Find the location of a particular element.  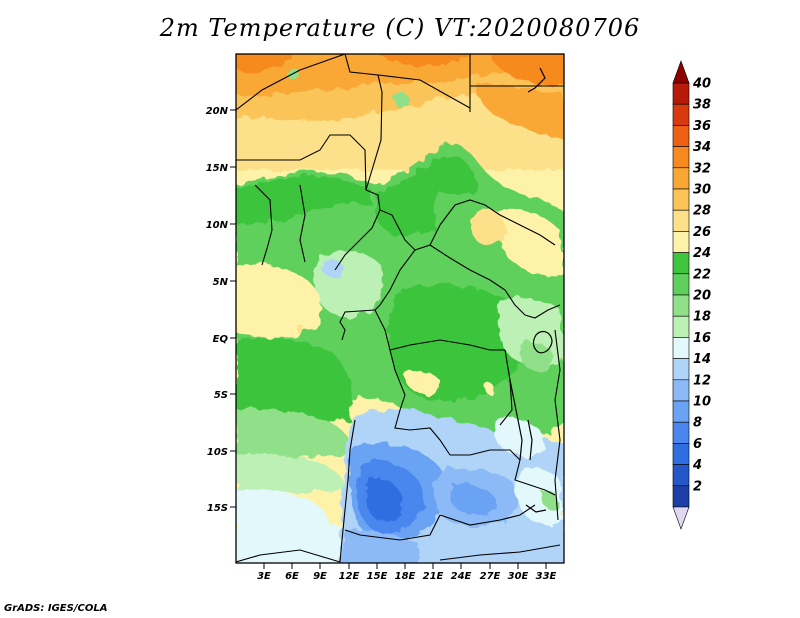

colorbar-label: 22 is located at coordinates (702, 274).